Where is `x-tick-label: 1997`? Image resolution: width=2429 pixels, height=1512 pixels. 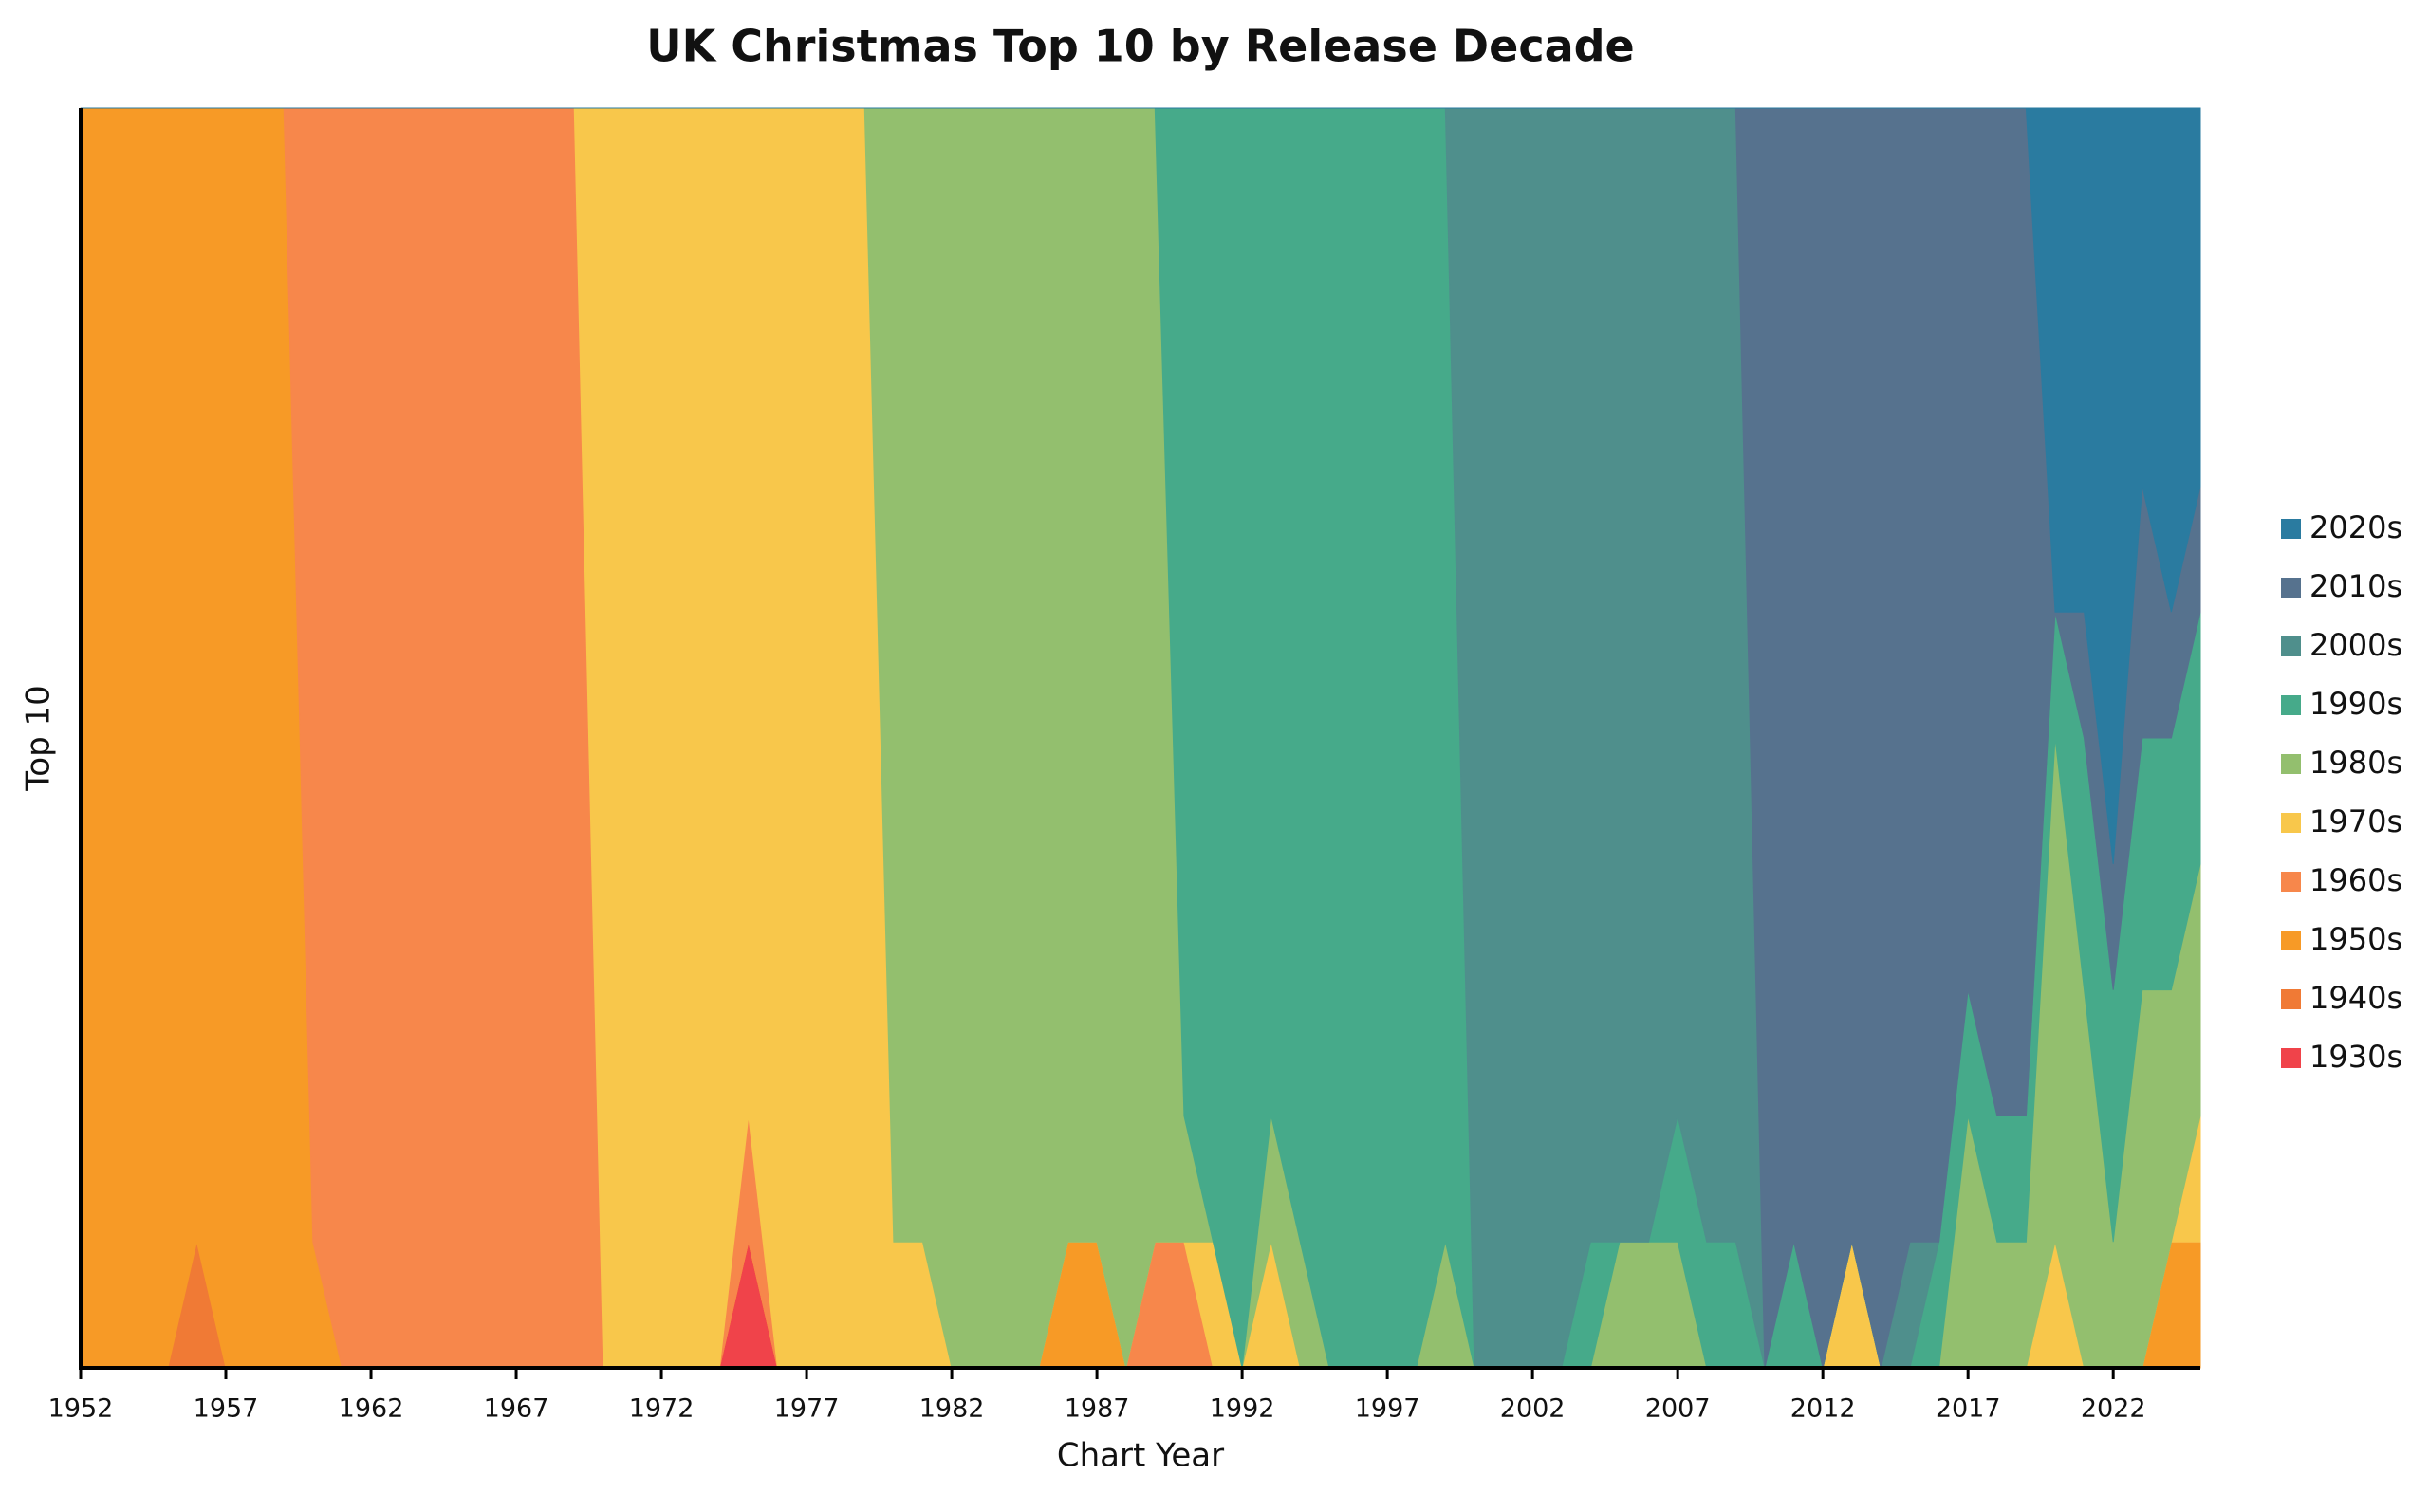 x-tick-label: 1997 is located at coordinates (1387, 1409).